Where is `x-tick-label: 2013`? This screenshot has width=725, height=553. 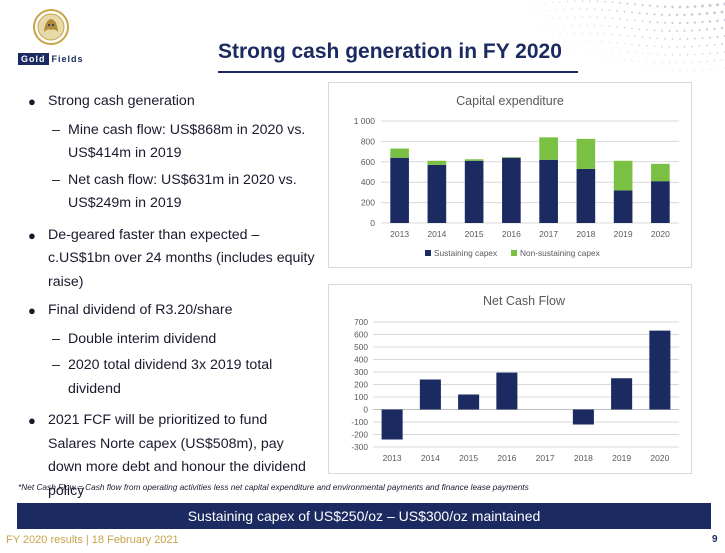
x-tick-label: 2013 is located at coordinates (392, 458).